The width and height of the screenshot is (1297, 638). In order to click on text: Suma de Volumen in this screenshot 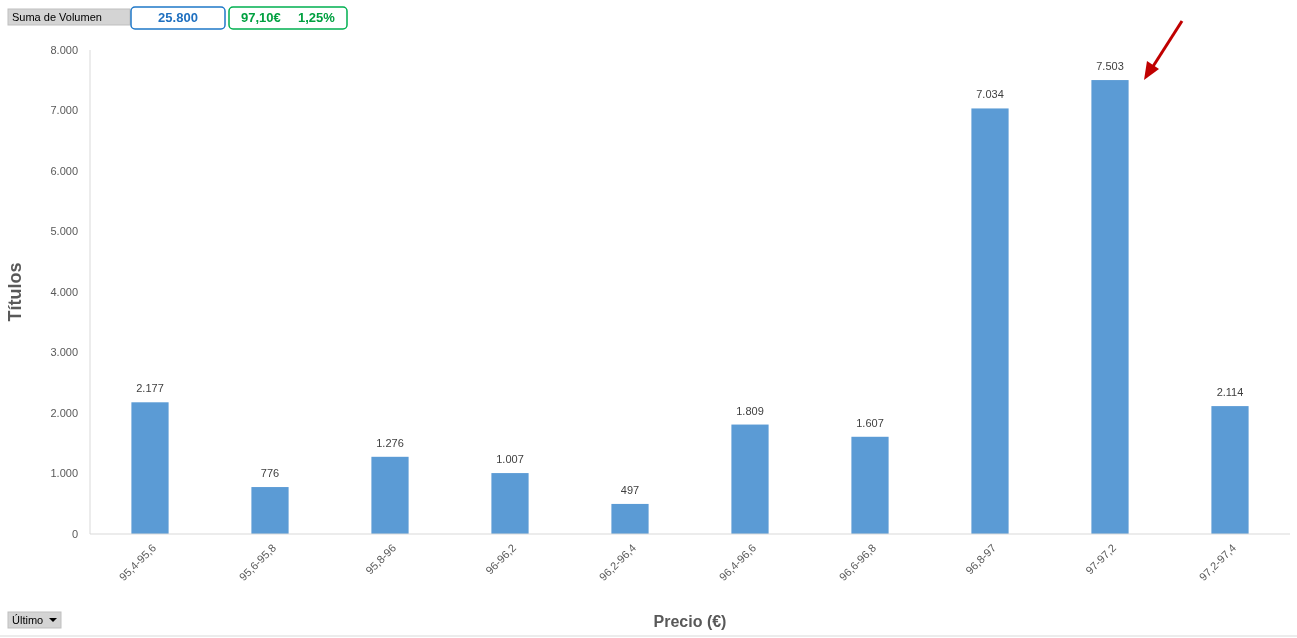, I will do `click(57, 17)`.